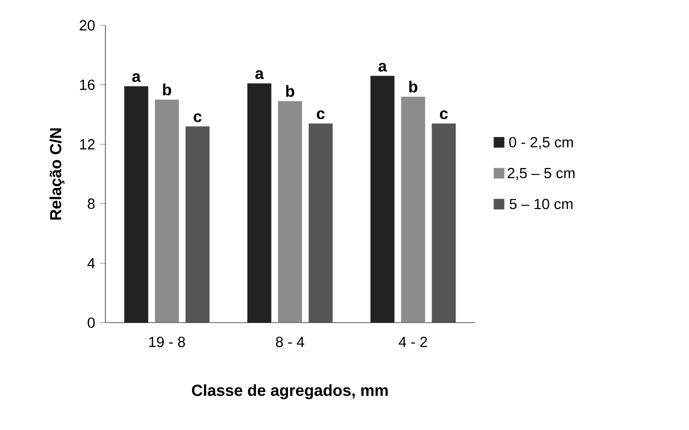  I want to click on legend-label: 0 - 2,5 cm, so click(541, 143).